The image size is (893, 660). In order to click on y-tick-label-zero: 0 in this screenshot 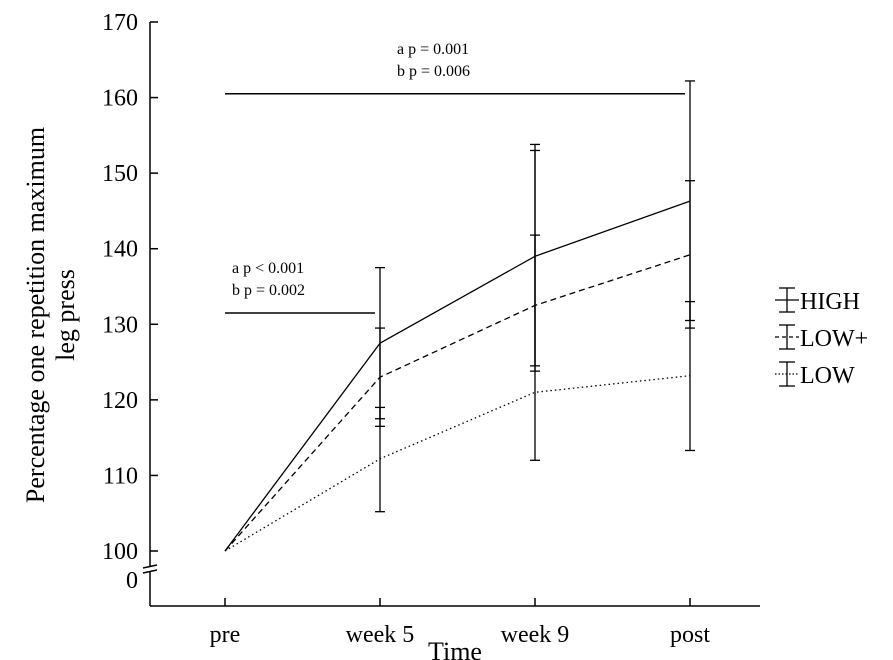, I will do `click(132, 581)`.